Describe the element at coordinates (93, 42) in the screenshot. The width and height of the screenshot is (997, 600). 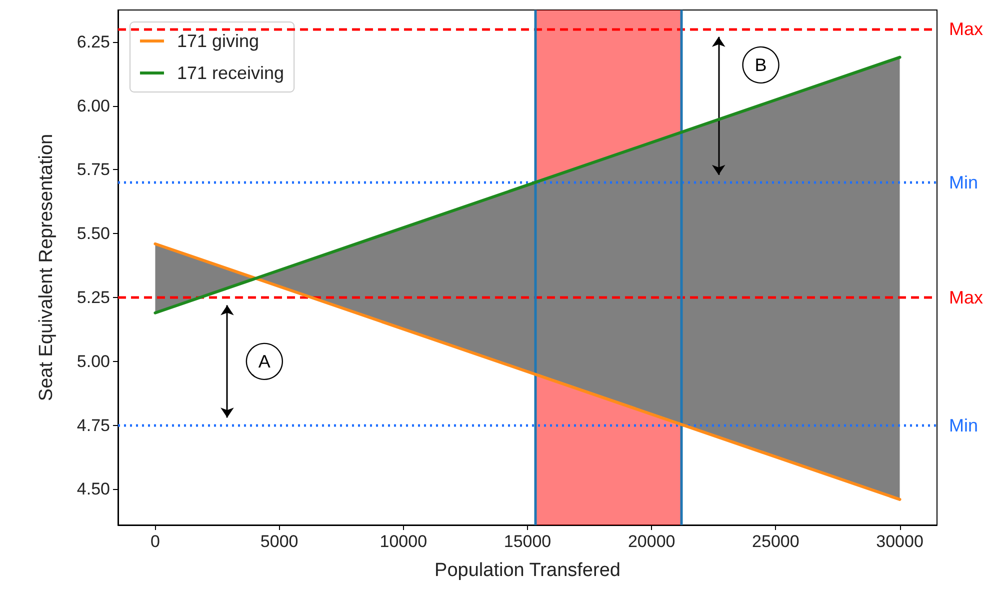
I see `y-tick-label: 6.25` at that location.